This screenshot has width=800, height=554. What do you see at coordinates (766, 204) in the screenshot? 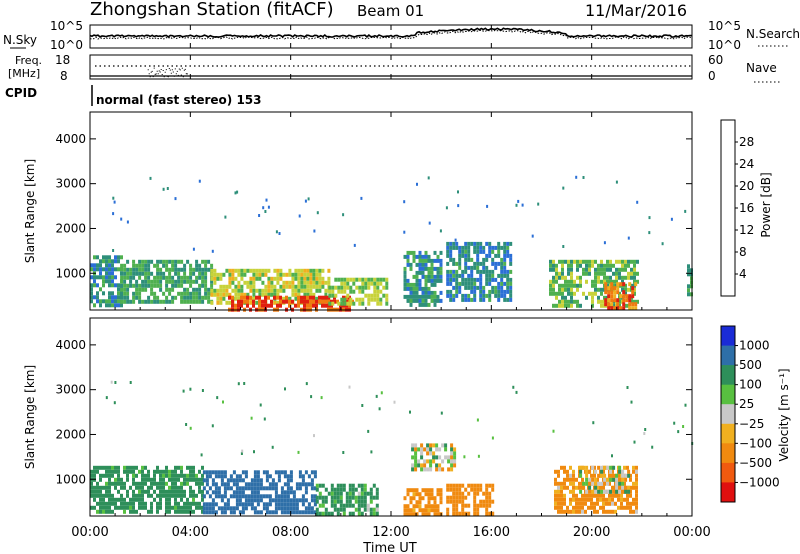
I see `power-colorbar-label: Power [dB]` at bounding box center [766, 204].